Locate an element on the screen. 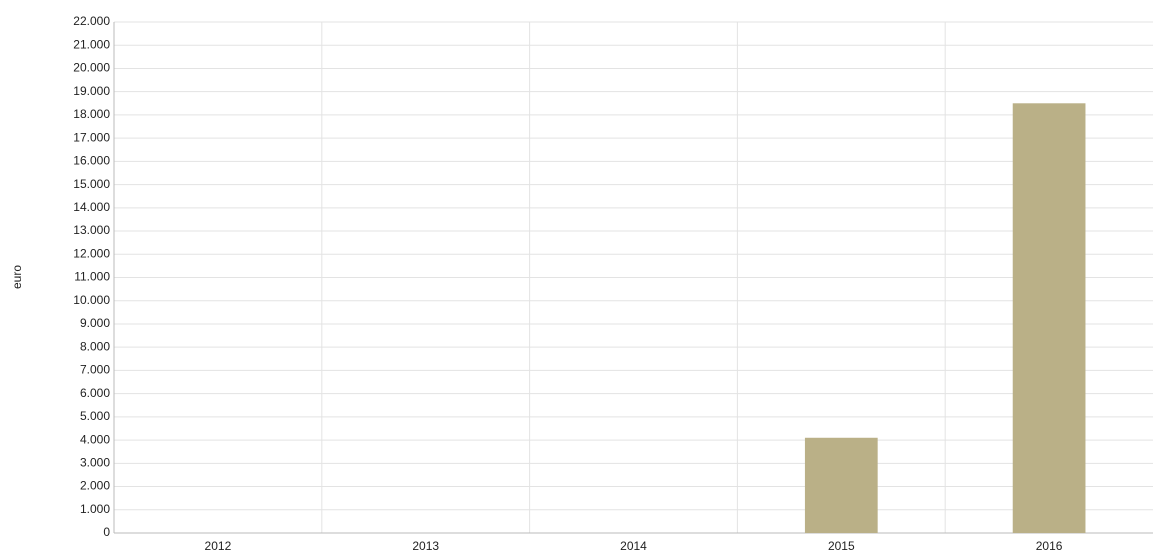 This screenshot has height=560, width=1155. y-tick-label: 18.000 is located at coordinates (91, 114).